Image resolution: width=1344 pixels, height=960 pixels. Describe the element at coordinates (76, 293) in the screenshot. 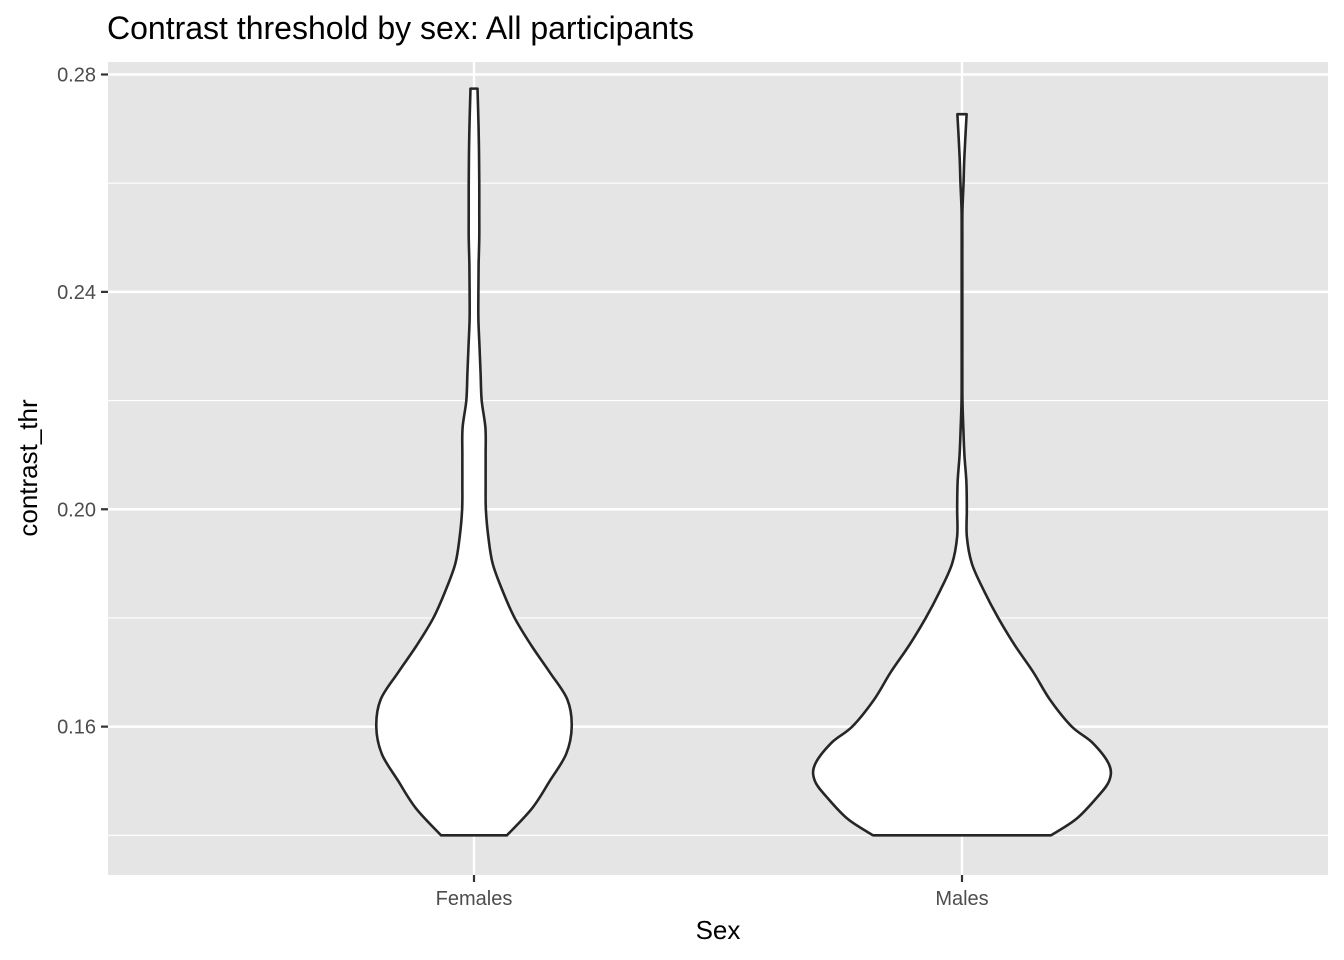

I see `y-tick-label: 0.24` at that location.